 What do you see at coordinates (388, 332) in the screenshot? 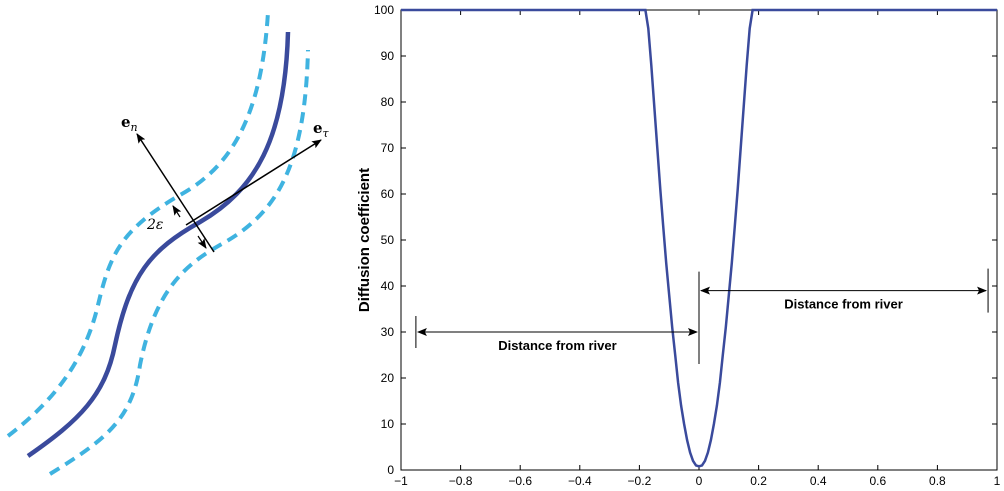
I see `y-tick-label: 30` at bounding box center [388, 332].